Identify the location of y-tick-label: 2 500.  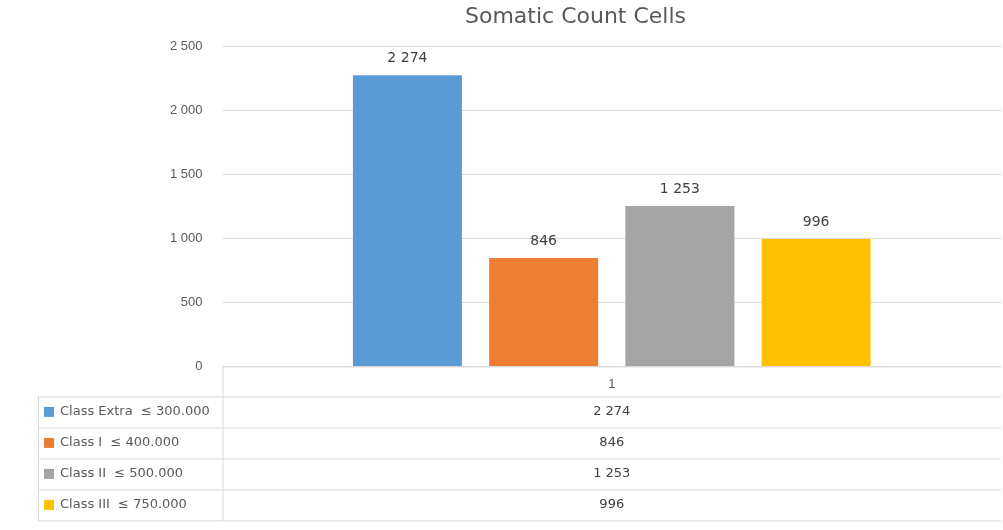
(186, 45).